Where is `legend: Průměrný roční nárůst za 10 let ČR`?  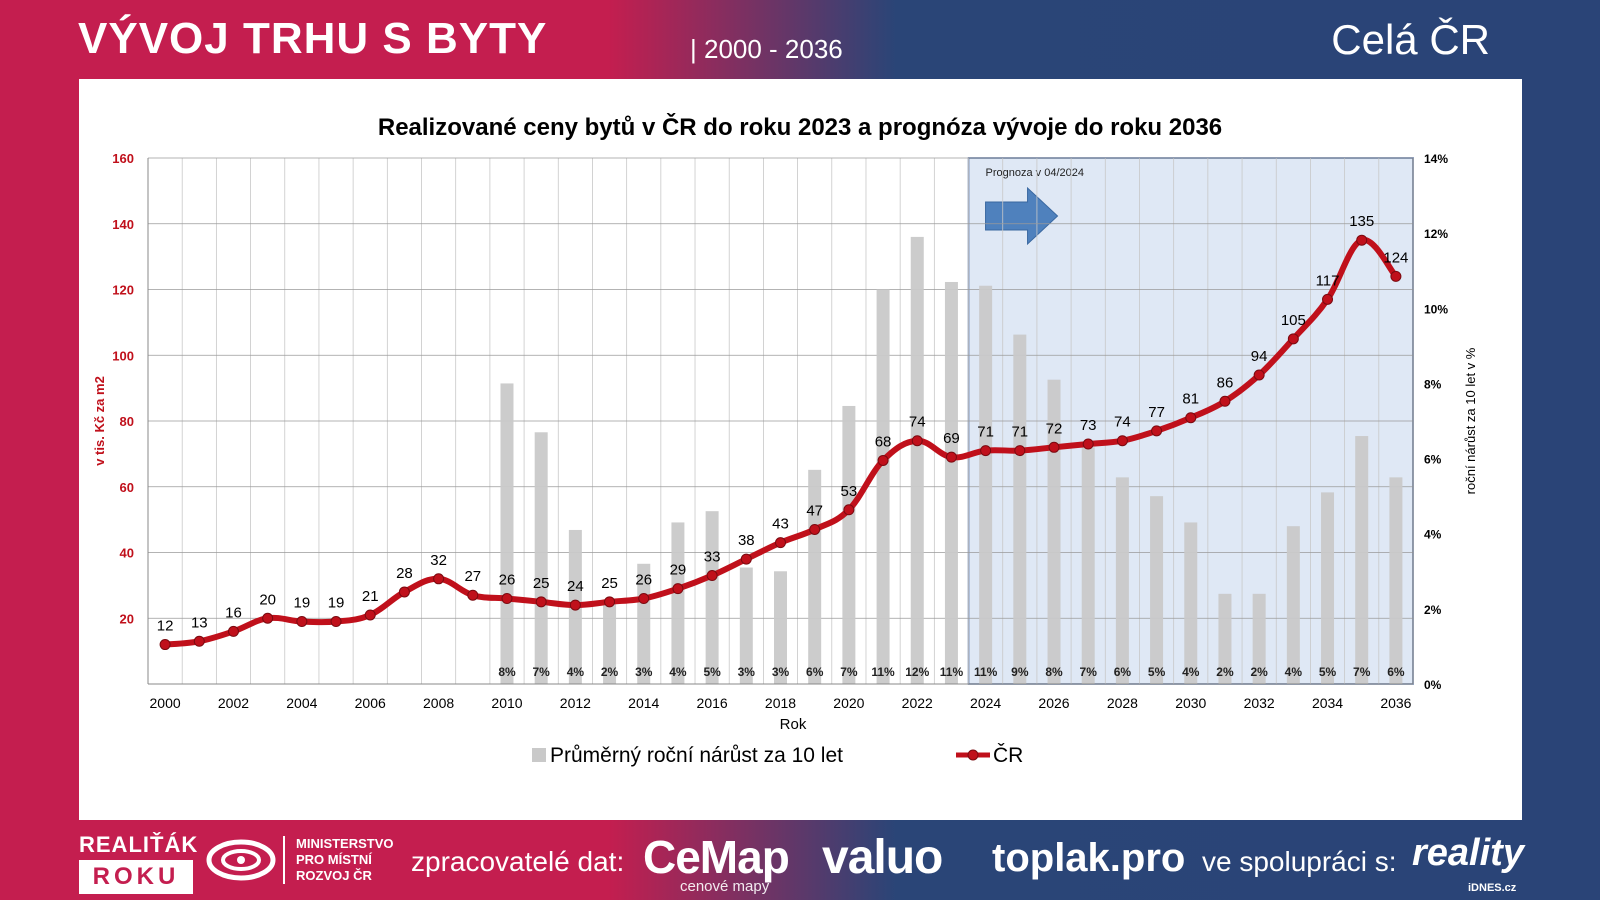 legend: Průměrný roční nárůst za 10 let ČR is located at coordinates (777, 755).